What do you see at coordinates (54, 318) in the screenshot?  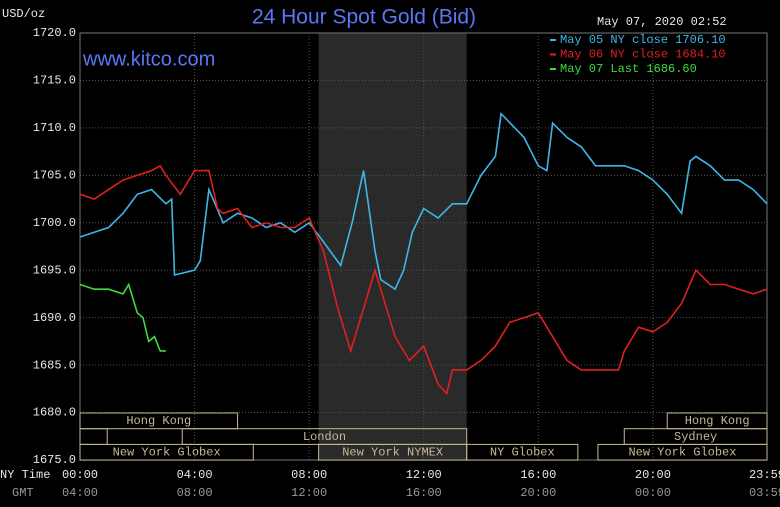 I see `y-tick-label: 1690.0` at bounding box center [54, 318].